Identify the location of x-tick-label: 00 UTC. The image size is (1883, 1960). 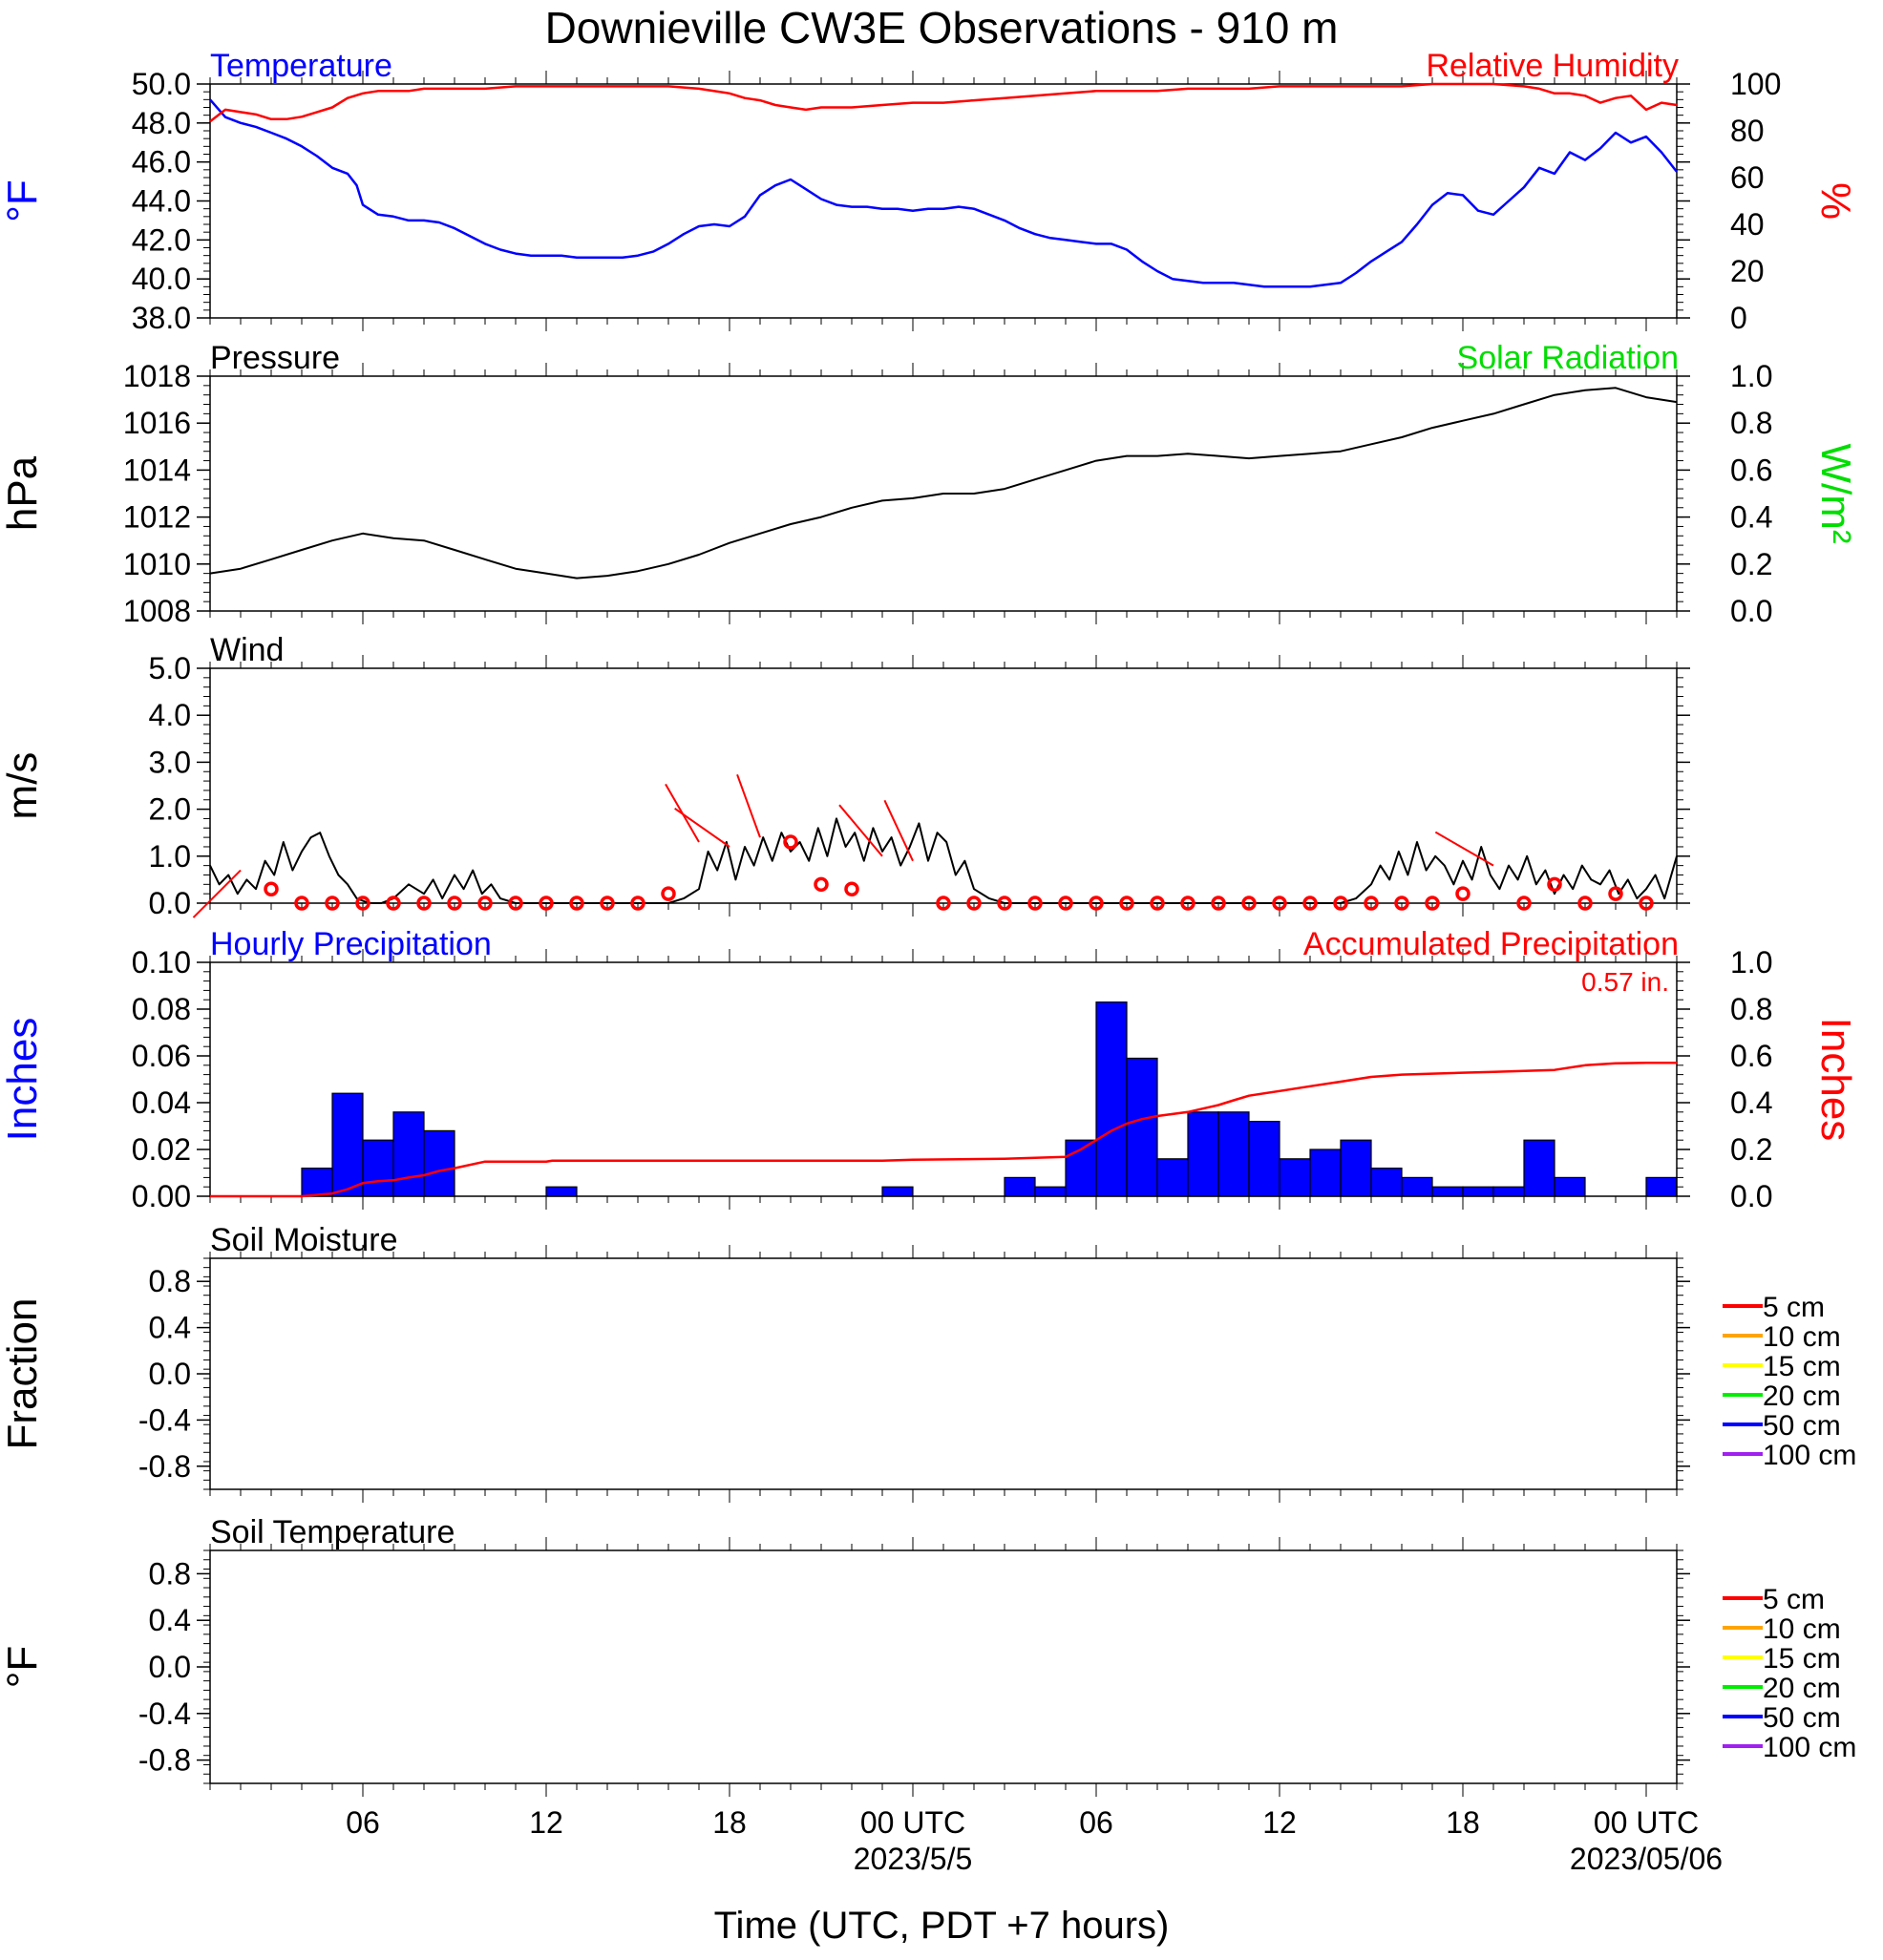
(912, 1822).